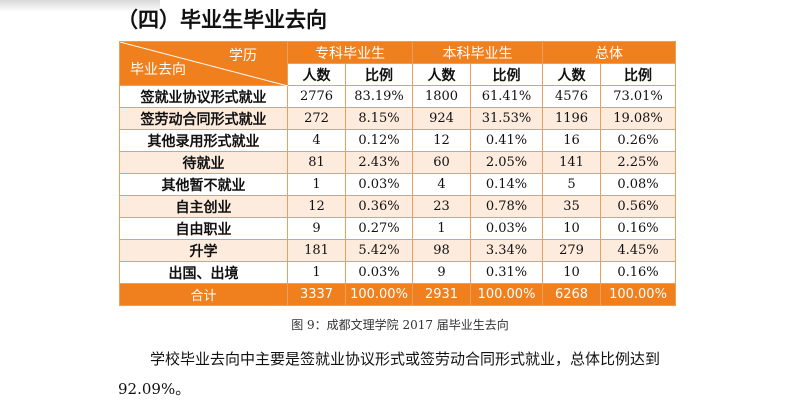 The height and width of the screenshot is (413, 800). I want to click on table-row: 签就业协议形式就业 2776 83.19% 1800 61.41% 4576 73.01%, so click(397, 96).